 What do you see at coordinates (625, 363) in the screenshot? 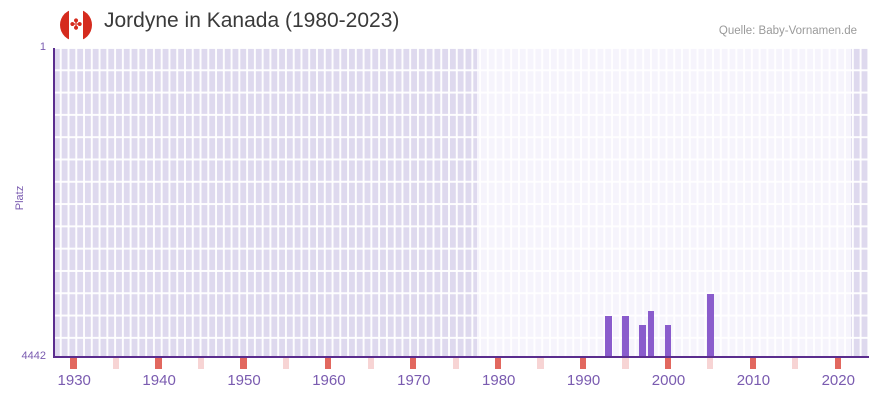
I see `x-tick-minor-1995` at bounding box center [625, 363].